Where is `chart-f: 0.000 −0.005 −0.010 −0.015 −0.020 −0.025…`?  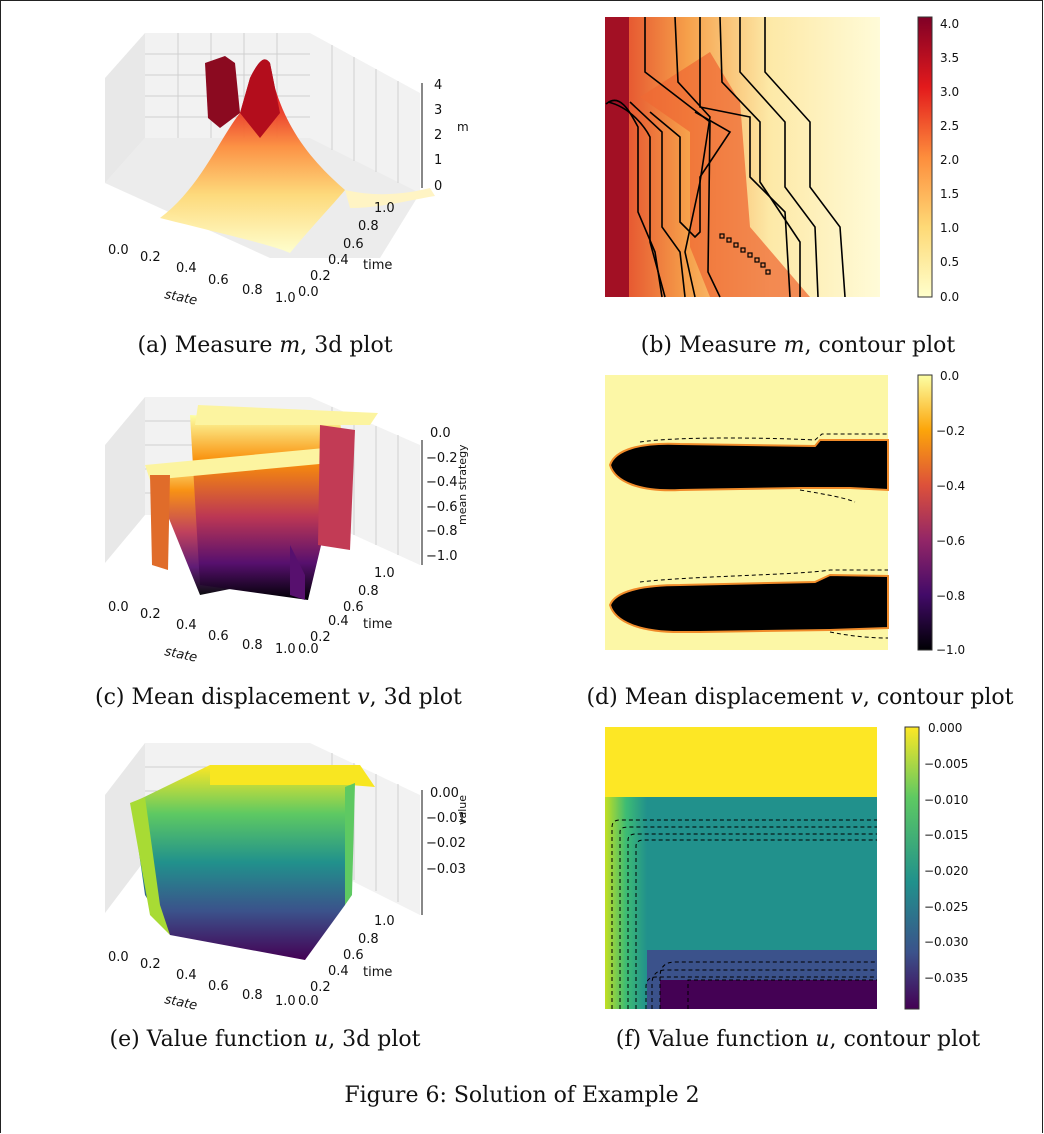
chart-f: 0.000 −0.005 −0.010 −0.015 −0.020 −0.025… is located at coordinates (786, 866).